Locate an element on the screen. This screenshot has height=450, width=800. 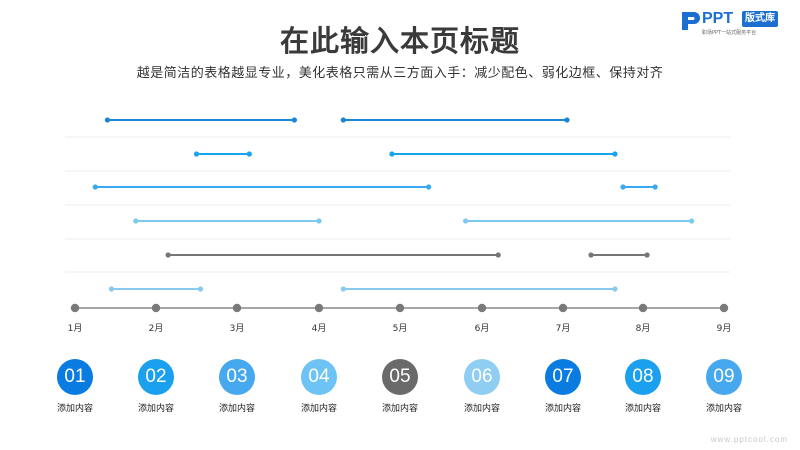
item-number-badge: 05 is located at coordinates (400, 377).